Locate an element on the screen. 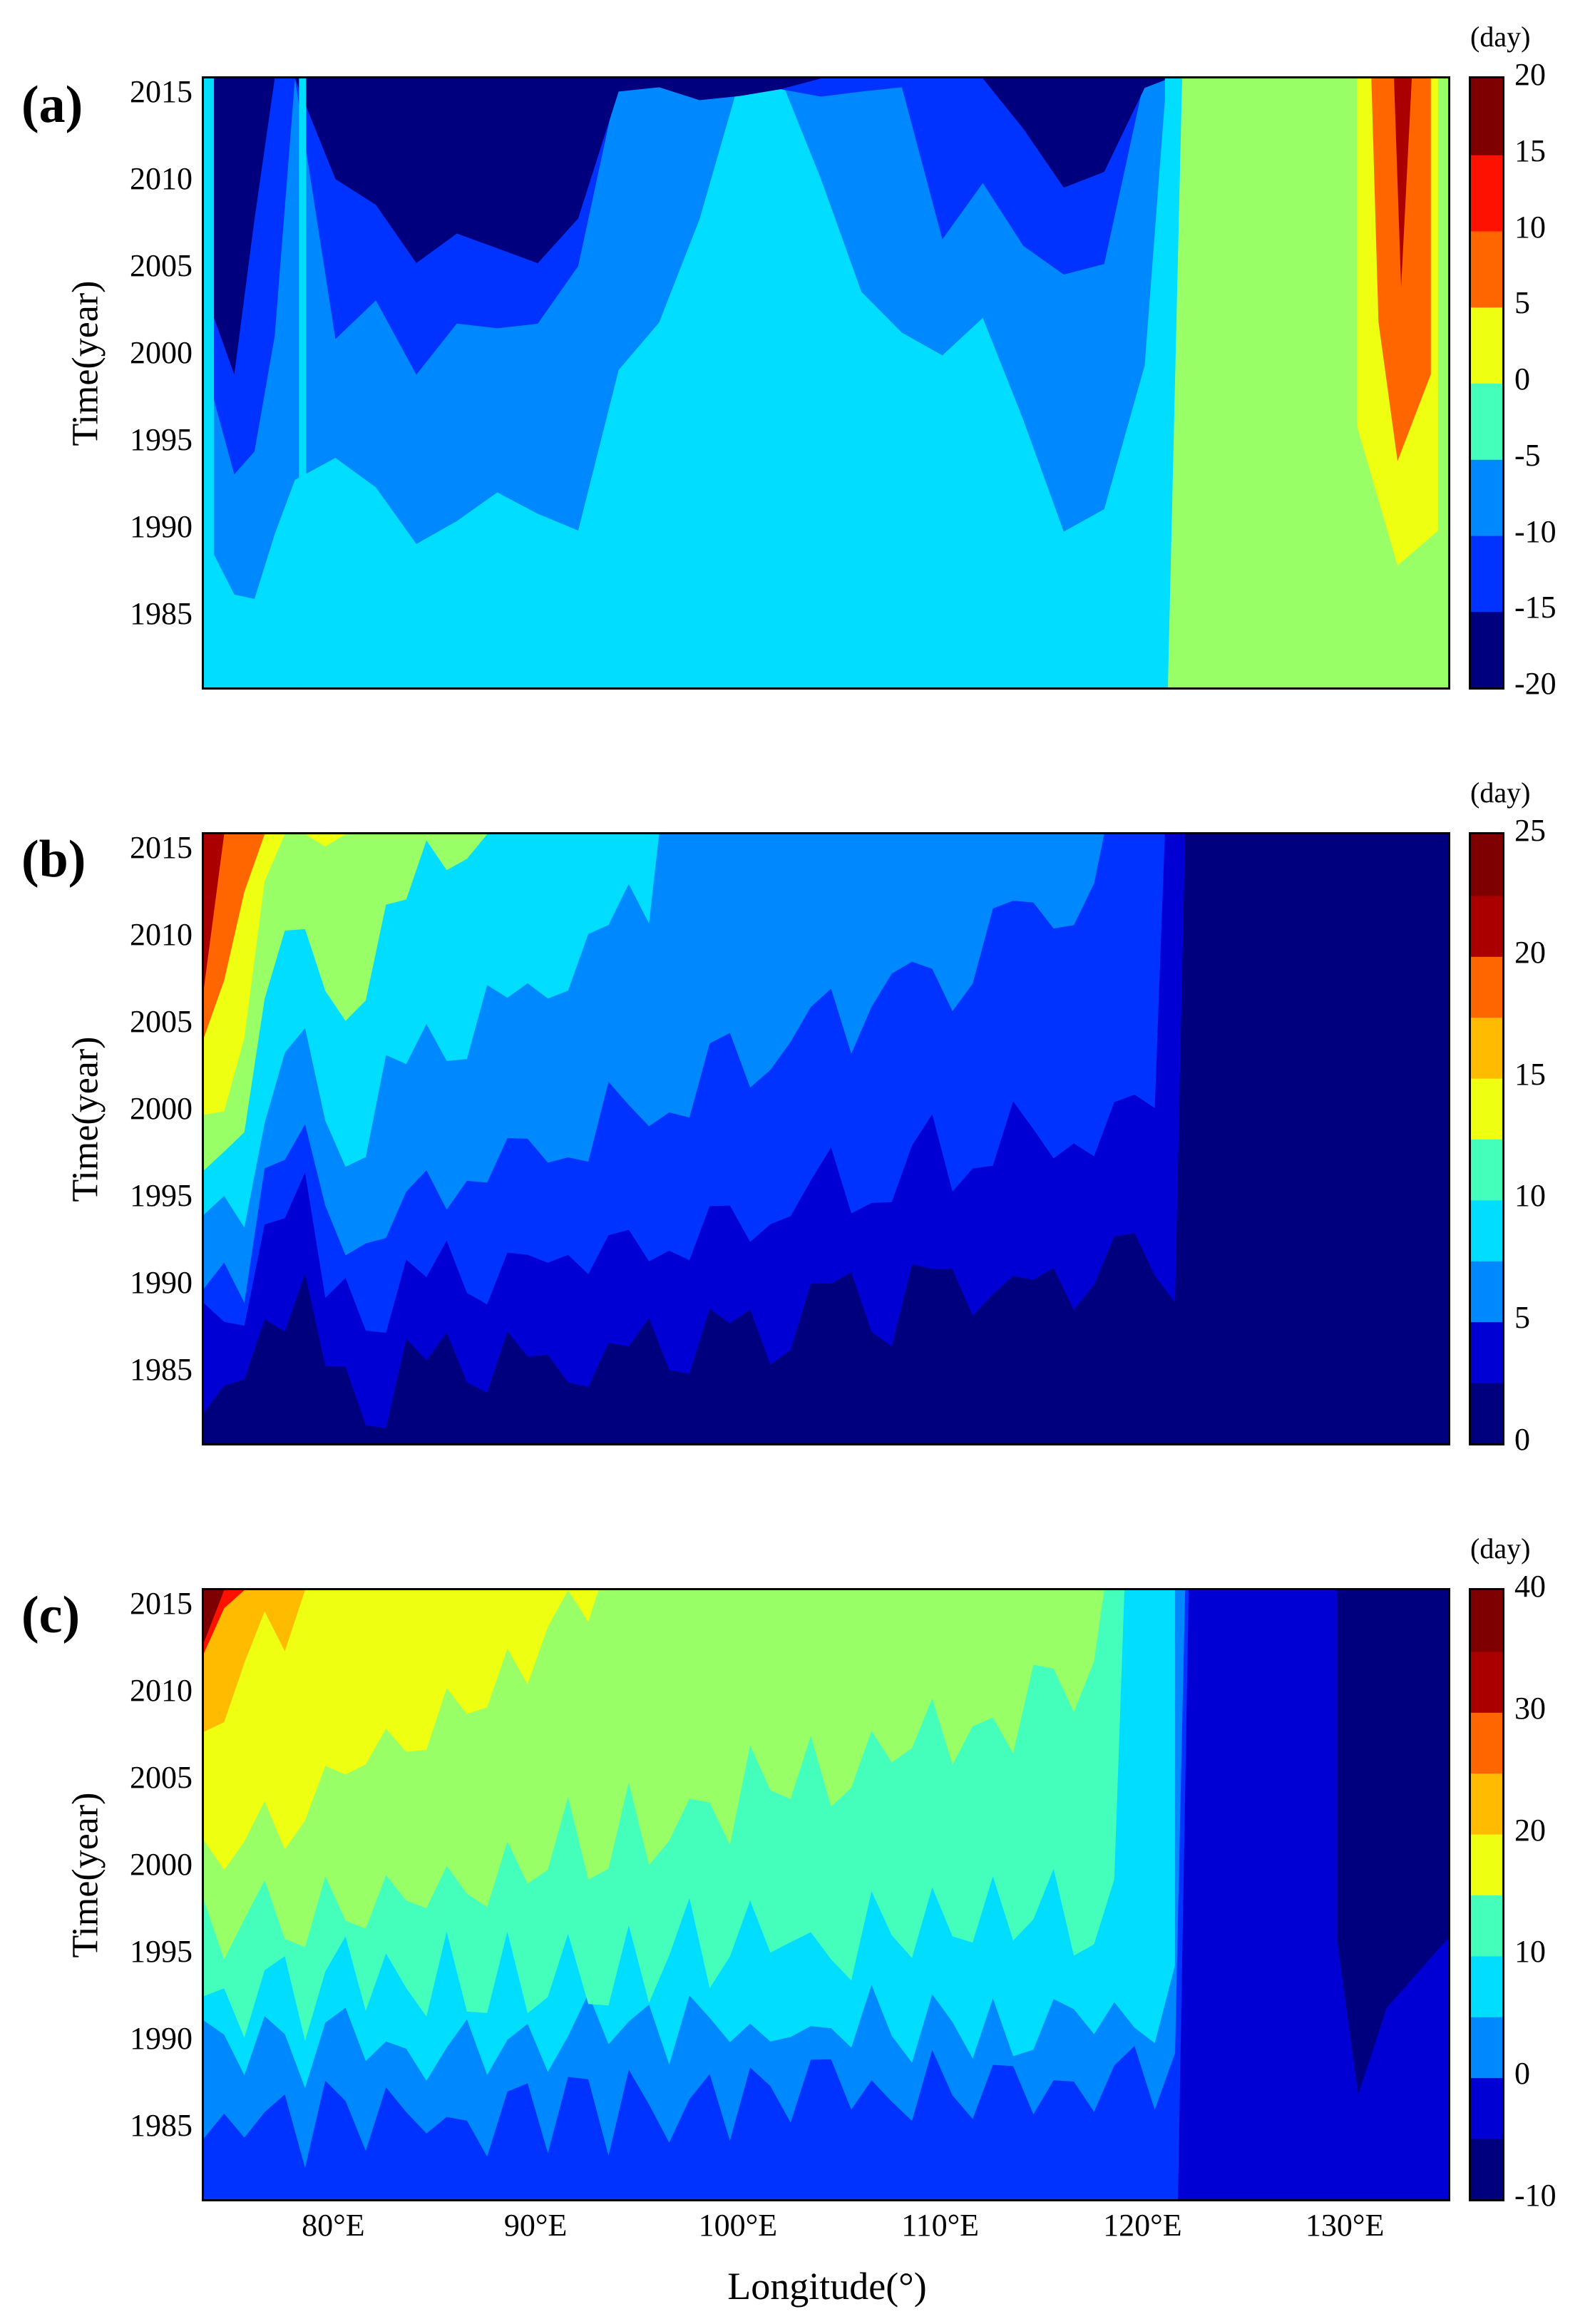 This screenshot has width=1595, height=2324. colorbar-tick-label: -20 is located at coordinates (1535, 683).